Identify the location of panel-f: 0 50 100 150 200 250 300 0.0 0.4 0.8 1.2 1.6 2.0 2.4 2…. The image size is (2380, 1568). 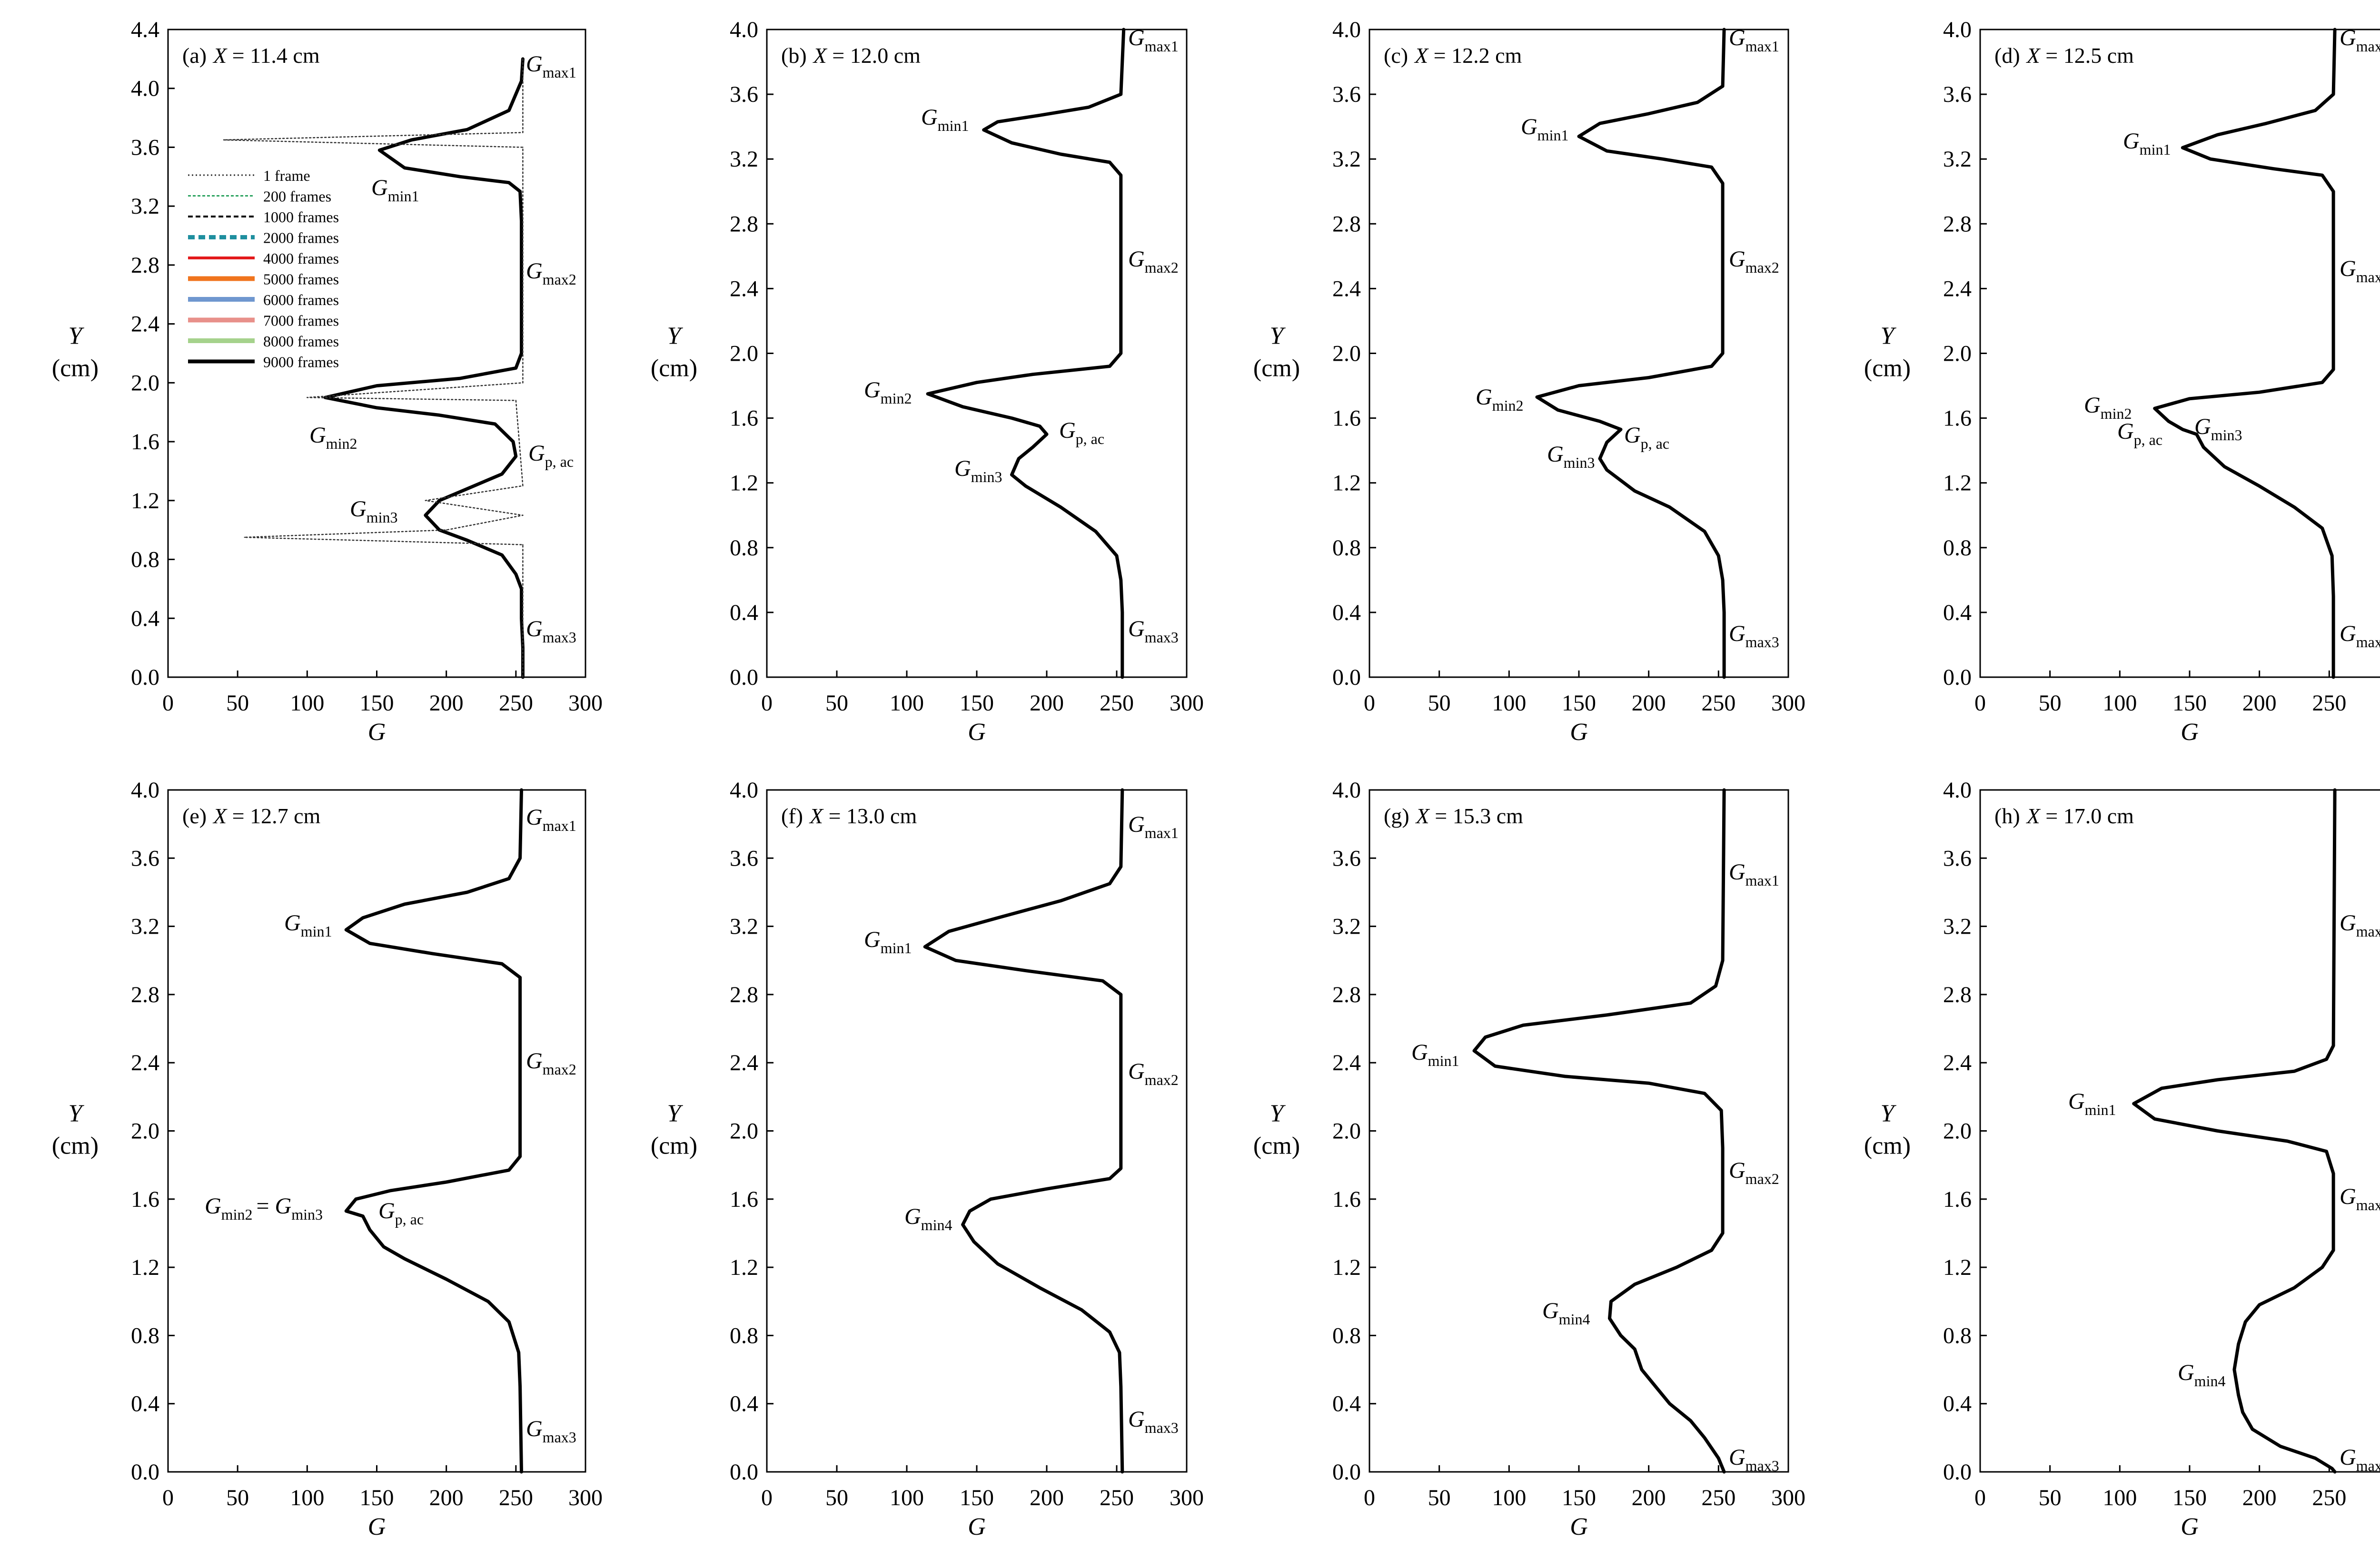
(927, 1159).